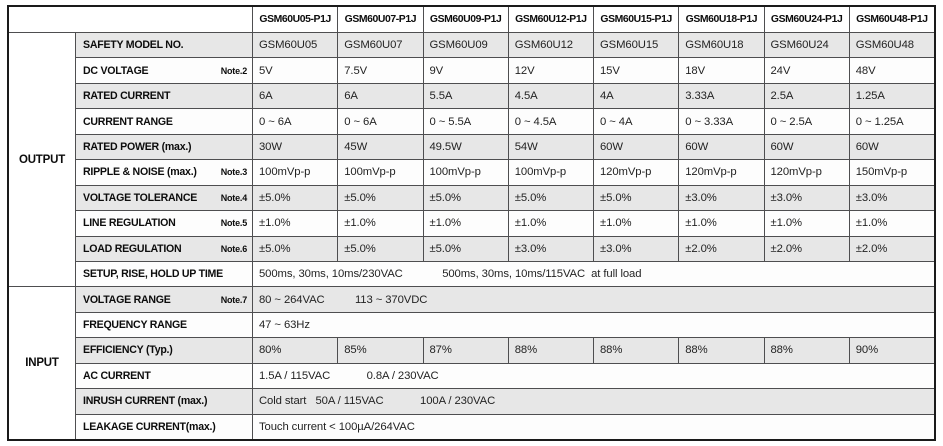 Image resolution: width=943 pixels, height=446 pixels. What do you see at coordinates (891, 121) in the screenshot?
I see `spec-value: 0 ~ 1.25A` at bounding box center [891, 121].